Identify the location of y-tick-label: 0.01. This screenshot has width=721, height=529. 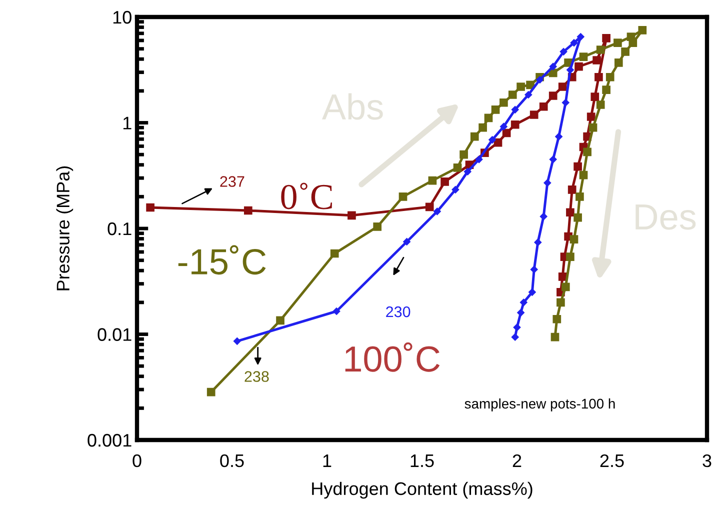
(115, 334).